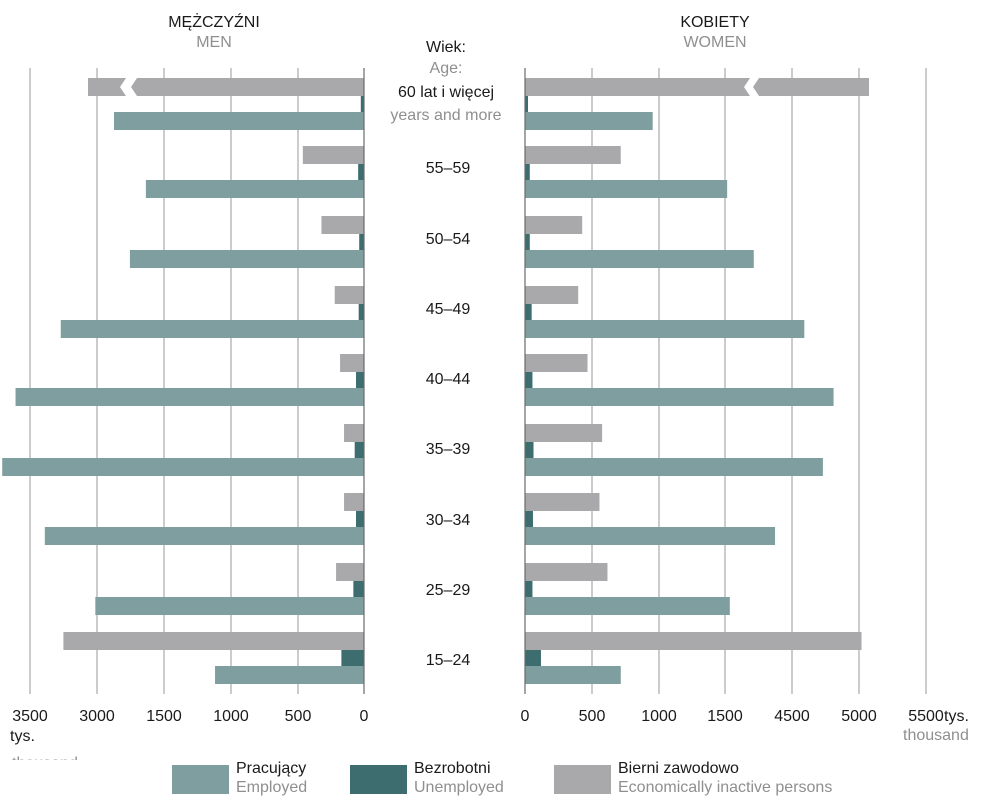 This screenshot has width=982, height=799. Describe the element at coordinates (446, 92) in the screenshot. I see `age-label: 60 lat i więcej` at that location.